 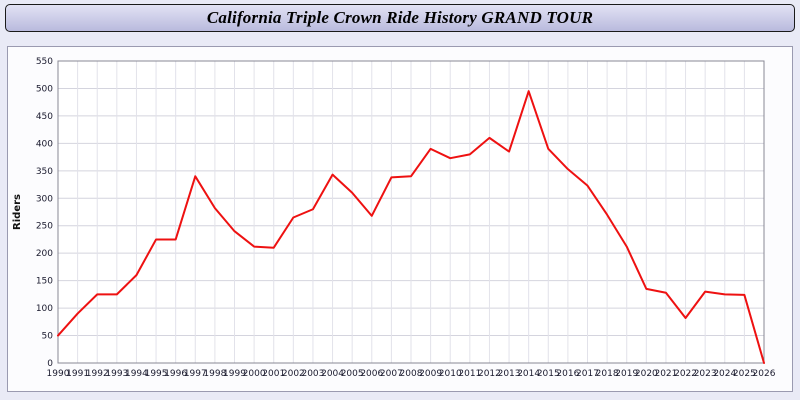 What do you see at coordinates (587, 374) in the screenshot?
I see `x-tick-label: 2017` at bounding box center [587, 374].